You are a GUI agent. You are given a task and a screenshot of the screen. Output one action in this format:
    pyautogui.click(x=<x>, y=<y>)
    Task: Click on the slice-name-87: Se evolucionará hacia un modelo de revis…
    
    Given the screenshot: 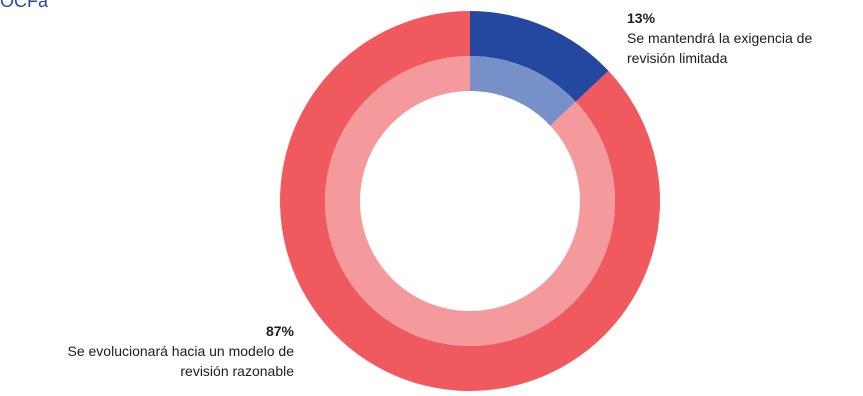 What is the action you would take?
    pyautogui.click(x=181, y=361)
    